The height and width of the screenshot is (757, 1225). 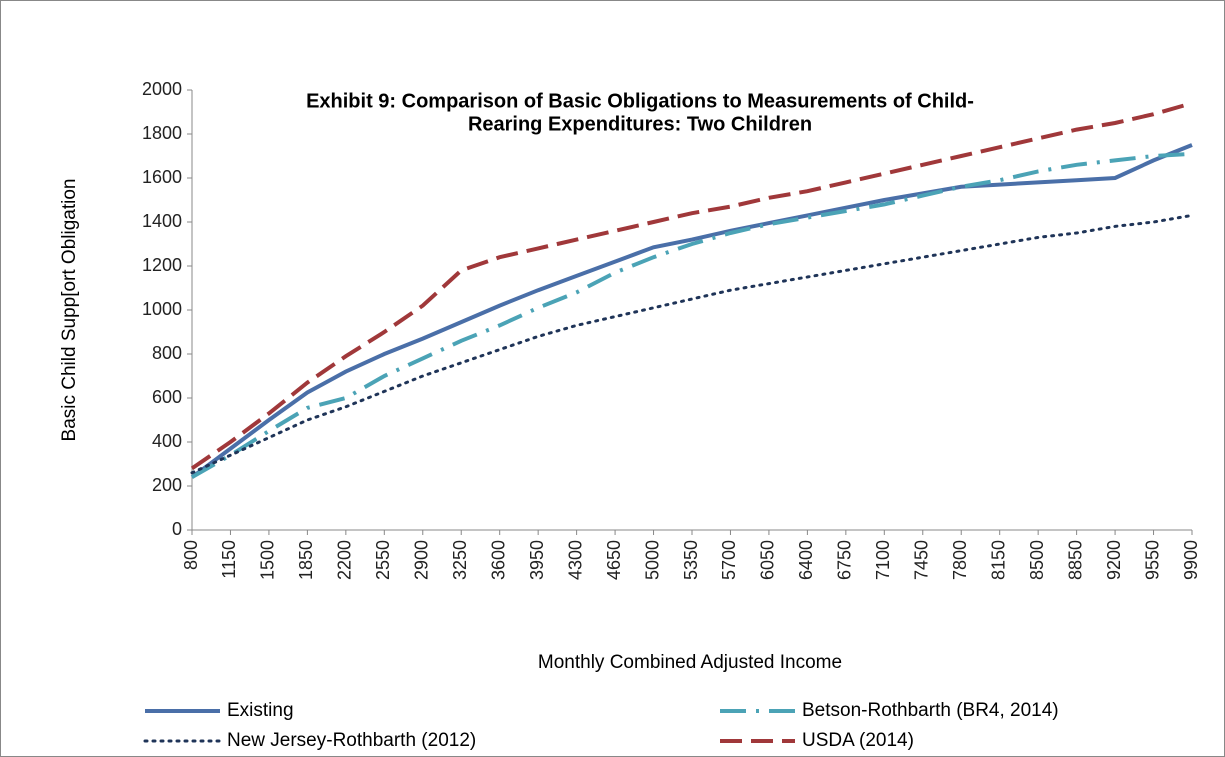 I want to click on y-tick-label: 1200, so click(x=162, y=265).